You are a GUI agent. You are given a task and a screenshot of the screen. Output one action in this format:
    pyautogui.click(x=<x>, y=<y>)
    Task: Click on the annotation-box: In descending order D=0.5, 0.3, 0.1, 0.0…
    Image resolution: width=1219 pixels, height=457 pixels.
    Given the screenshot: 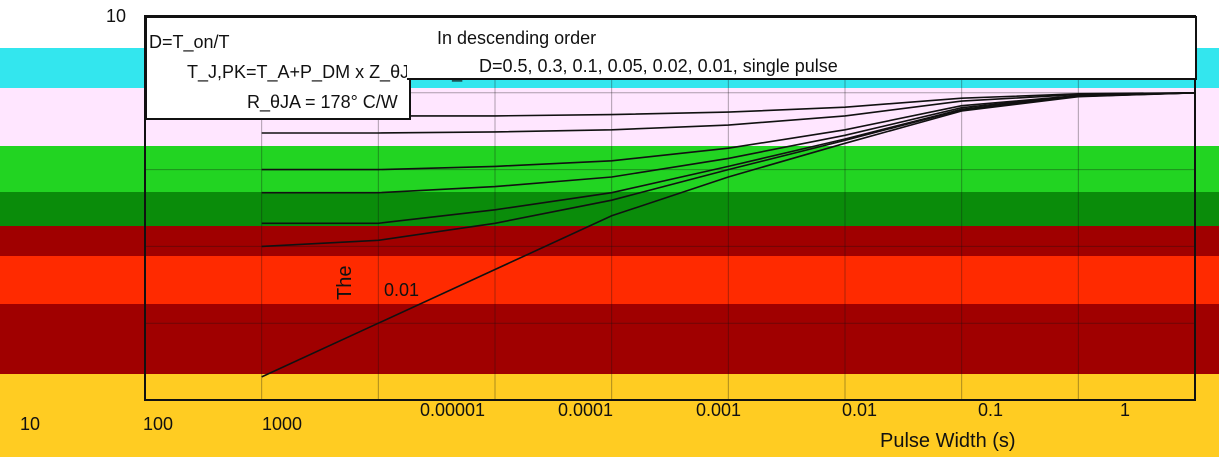 What is the action you would take?
    pyautogui.click(x=802, y=48)
    